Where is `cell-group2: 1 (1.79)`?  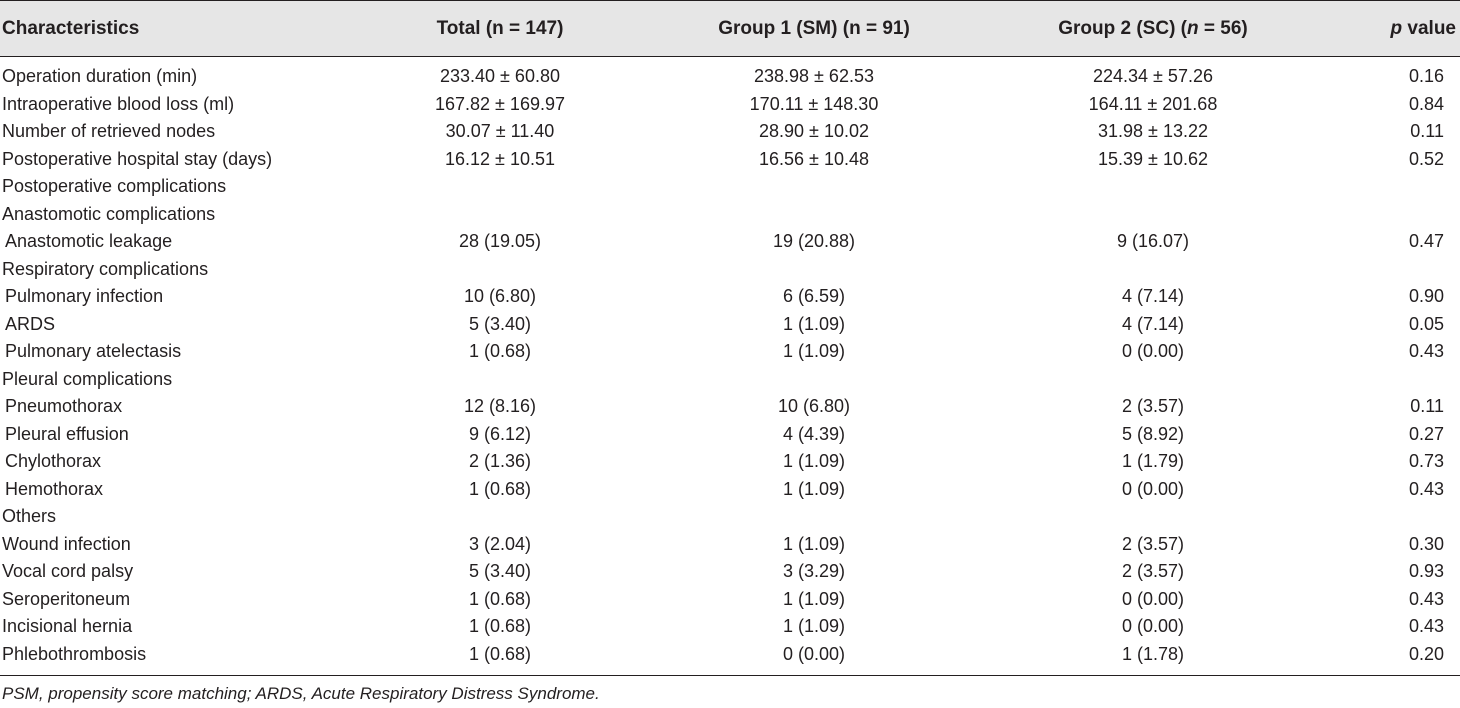
cell-group2: 1 (1.79) is located at coordinates (1153, 461).